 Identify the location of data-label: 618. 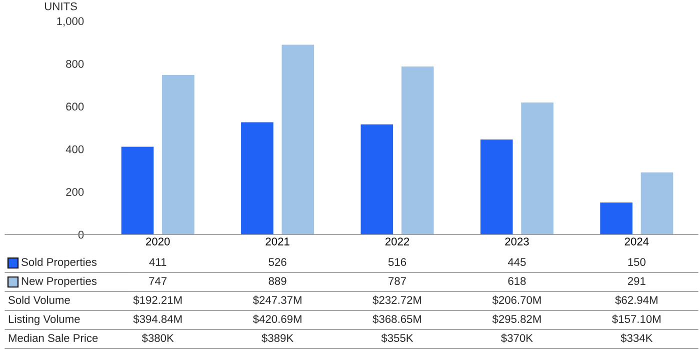
(517, 281).